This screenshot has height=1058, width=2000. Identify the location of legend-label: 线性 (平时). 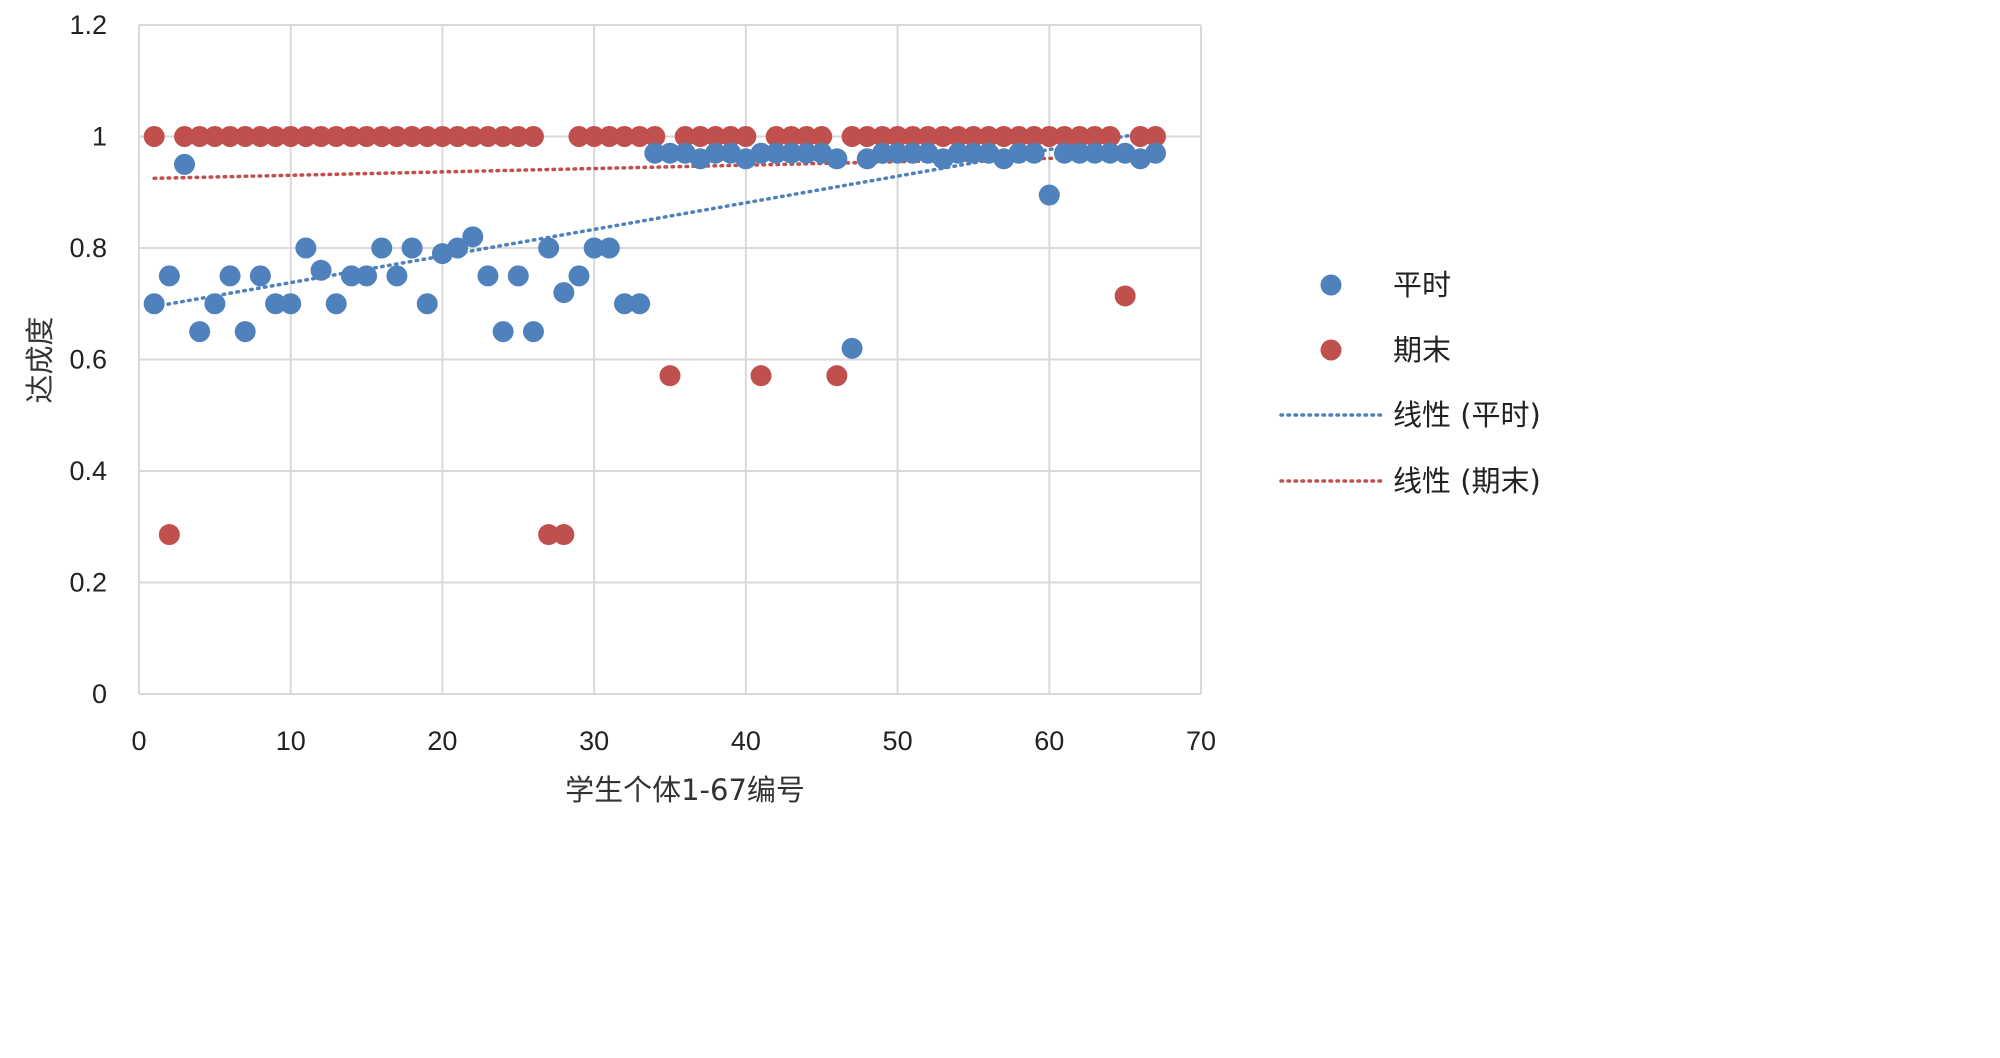
(1467, 415).